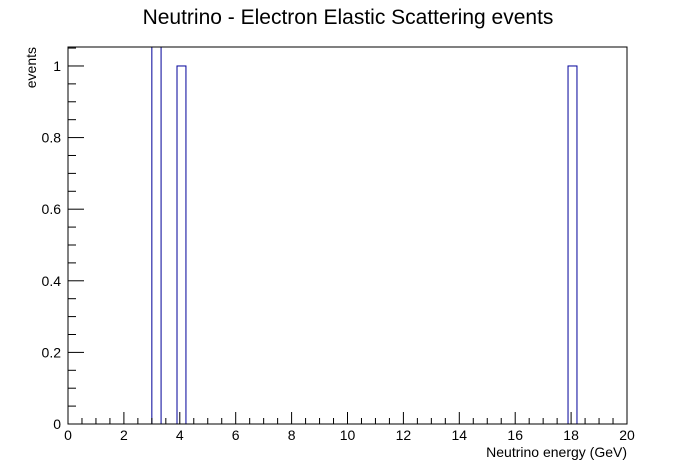 The height and width of the screenshot is (472, 696). What do you see at coordinates (31, 67) in the screenshot?
I see `y-axis-label: events` at bounding box center [31, 67].